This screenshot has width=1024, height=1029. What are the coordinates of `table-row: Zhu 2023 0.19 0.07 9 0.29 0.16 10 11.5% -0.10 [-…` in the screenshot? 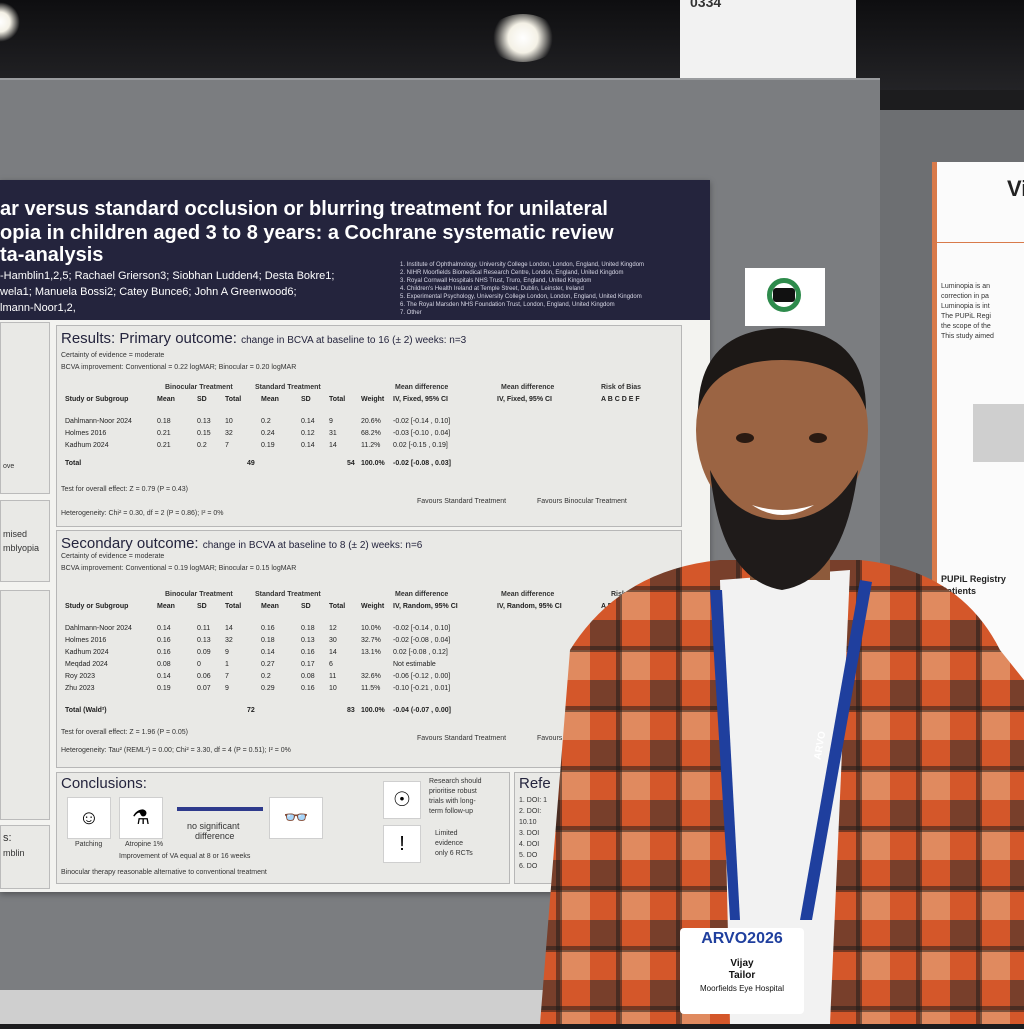 It's located at (257, 688).